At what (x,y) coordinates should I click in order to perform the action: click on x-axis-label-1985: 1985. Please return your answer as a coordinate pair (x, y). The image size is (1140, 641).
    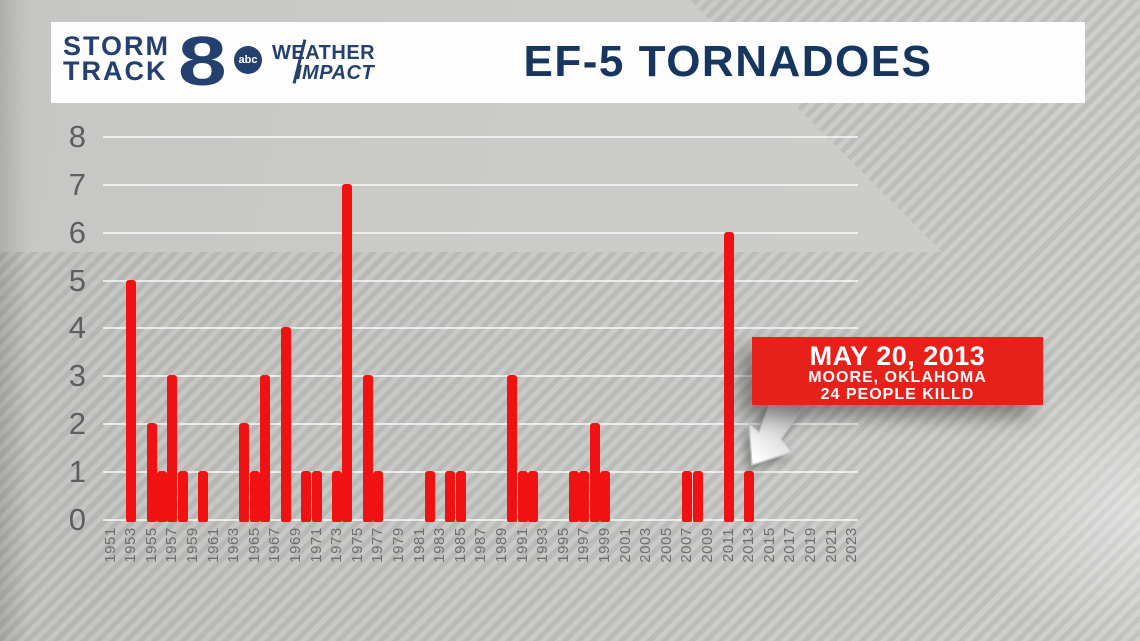
    Looking at the image, I should click on (460, 545).